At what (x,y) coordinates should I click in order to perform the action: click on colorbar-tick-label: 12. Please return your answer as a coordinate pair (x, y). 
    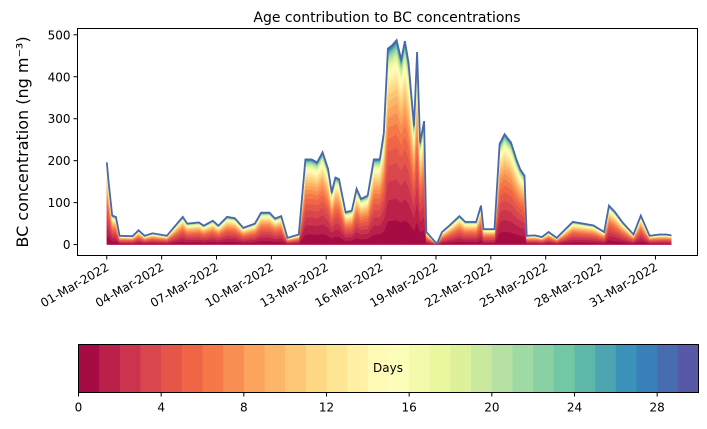
    Looking at the image, I should click on (326, 408).